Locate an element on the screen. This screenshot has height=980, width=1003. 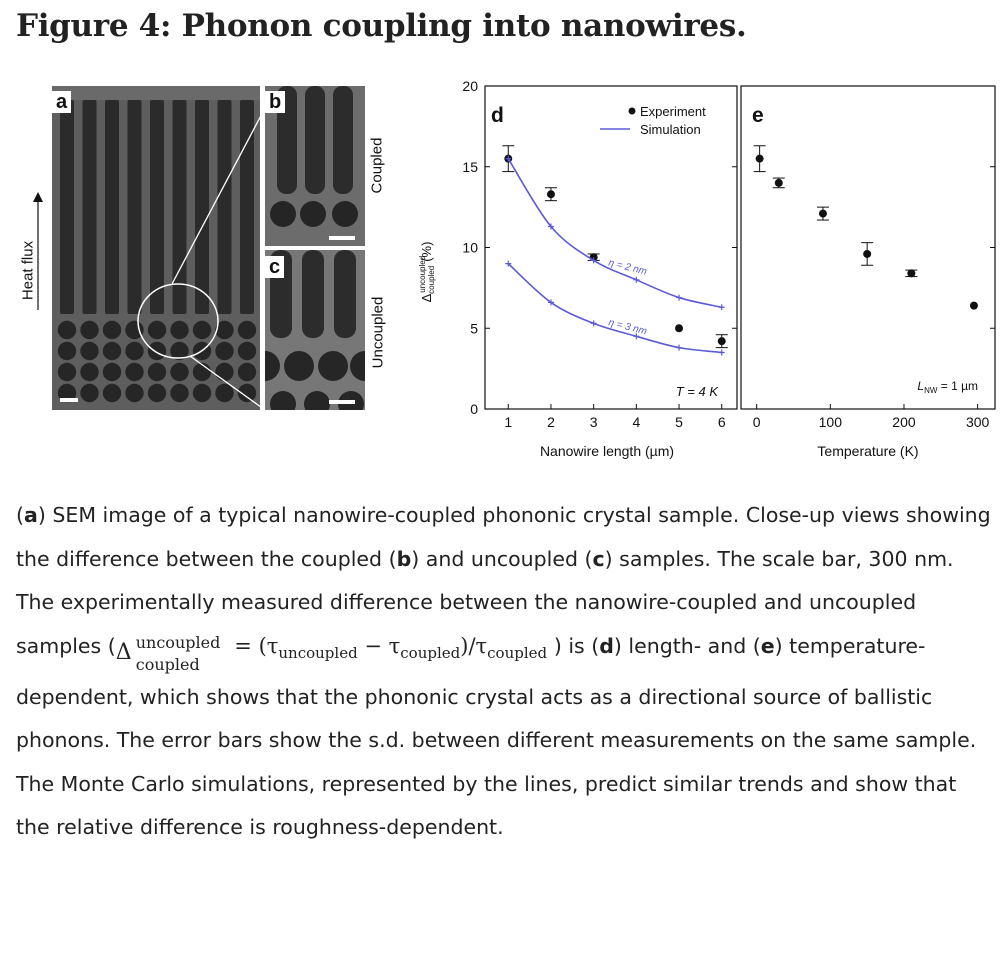
zoom-line-top is located at coordinates (218, 196).